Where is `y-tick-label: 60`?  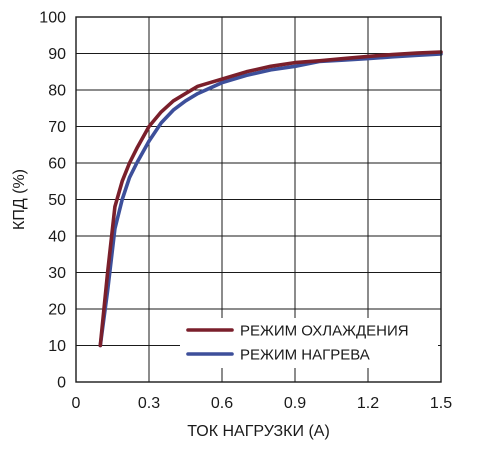 y-tick-label: 60 is located at coordinates (57, 164).